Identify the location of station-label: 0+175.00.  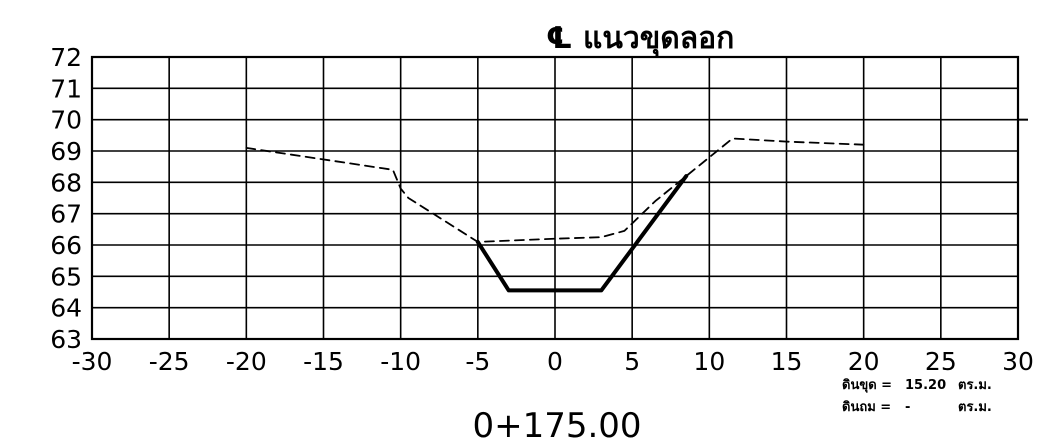
(556, 426).